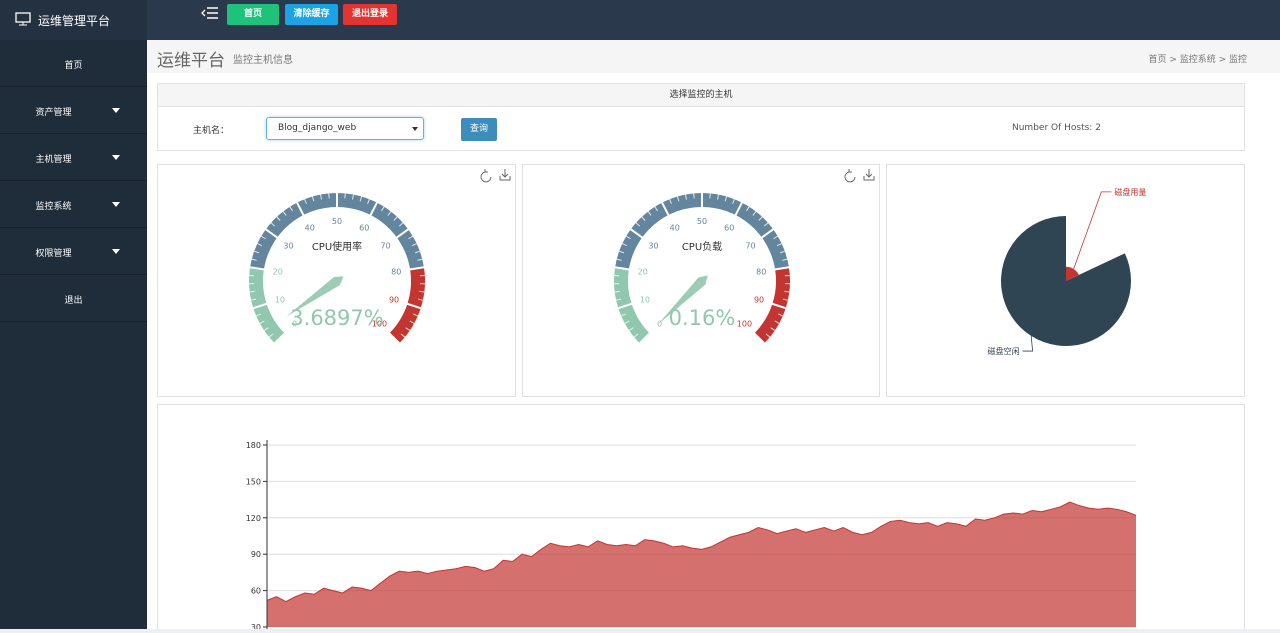  I want to click on content-header, so click(713, 56).